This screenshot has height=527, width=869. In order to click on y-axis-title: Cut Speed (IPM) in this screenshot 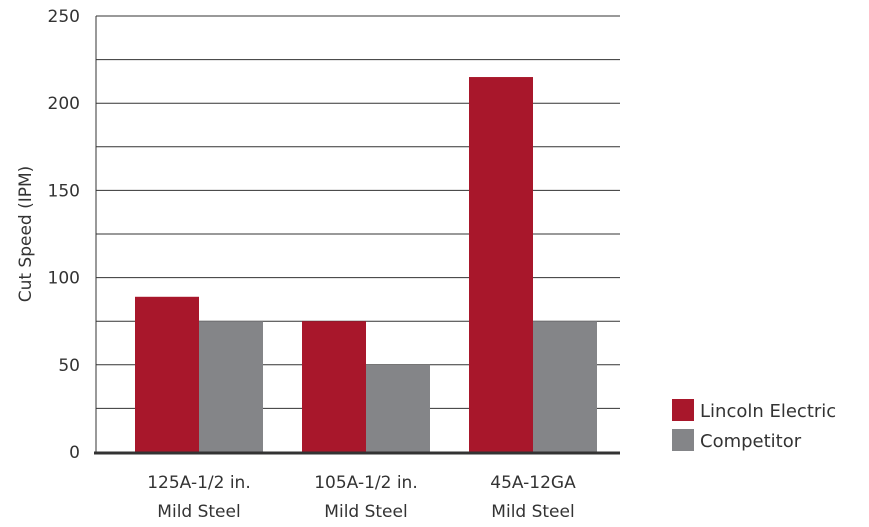, I will do `click(26, 234)`.